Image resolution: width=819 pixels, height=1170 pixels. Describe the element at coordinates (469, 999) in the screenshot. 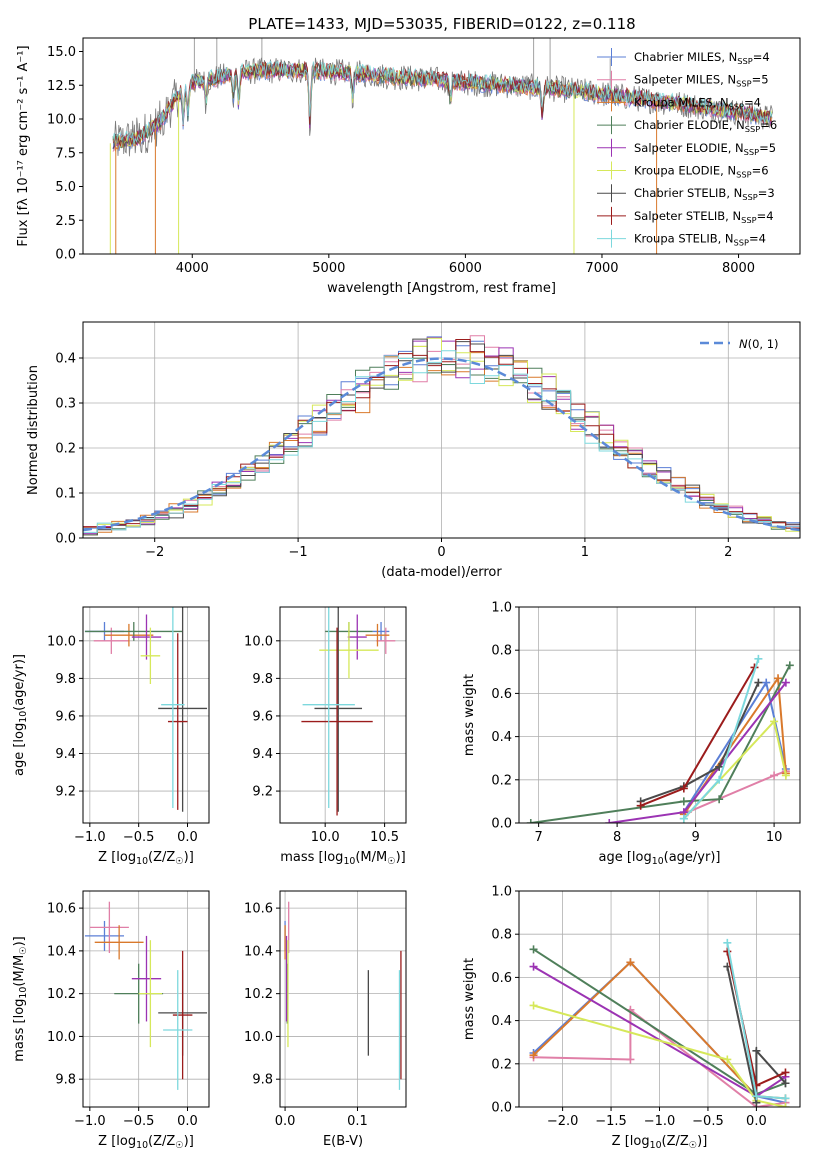

I see `weight-z-panel-y-label: mass weight` at that location.